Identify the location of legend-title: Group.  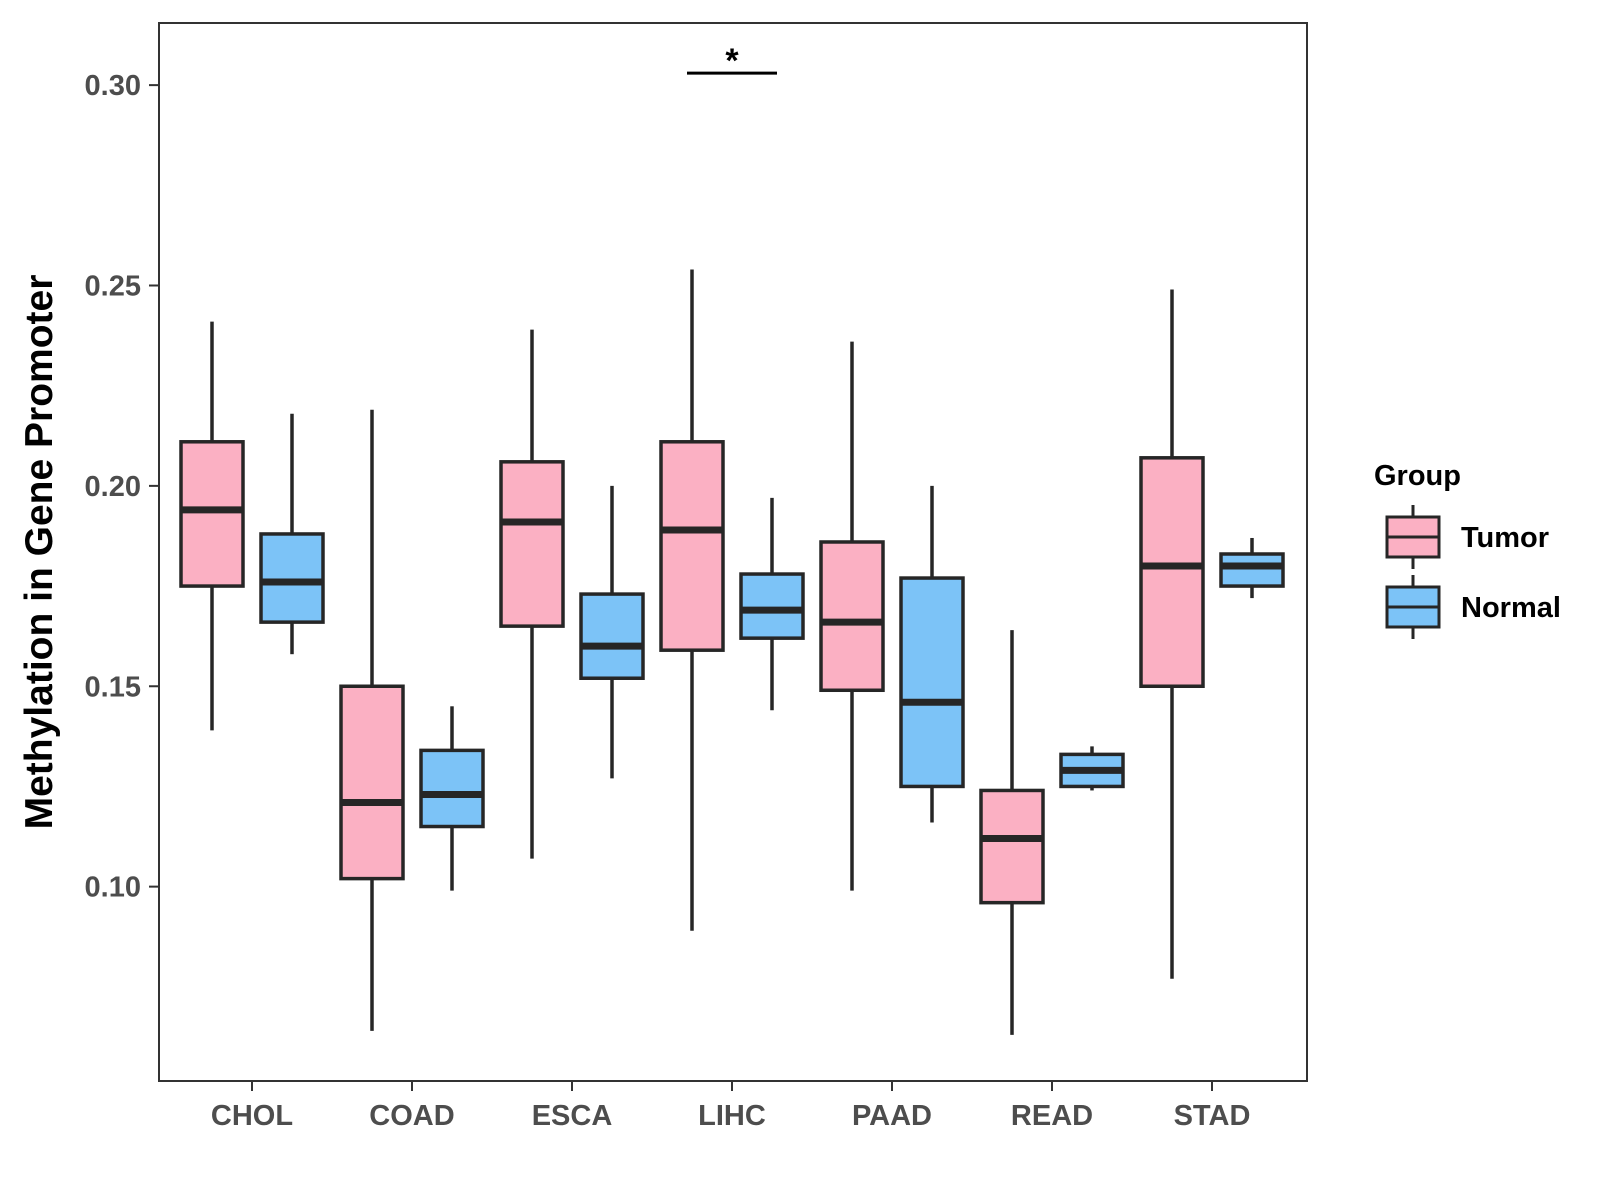
(1417, 476).